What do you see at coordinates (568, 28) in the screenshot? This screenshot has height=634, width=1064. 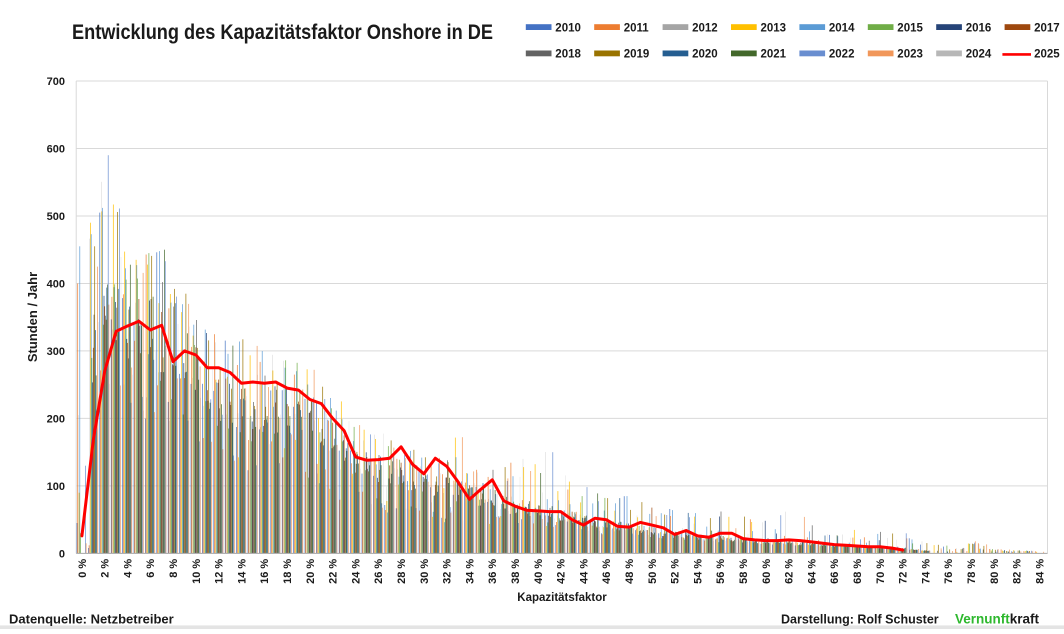 I see `svg-text: 2010` at bounding box center [568, 28].